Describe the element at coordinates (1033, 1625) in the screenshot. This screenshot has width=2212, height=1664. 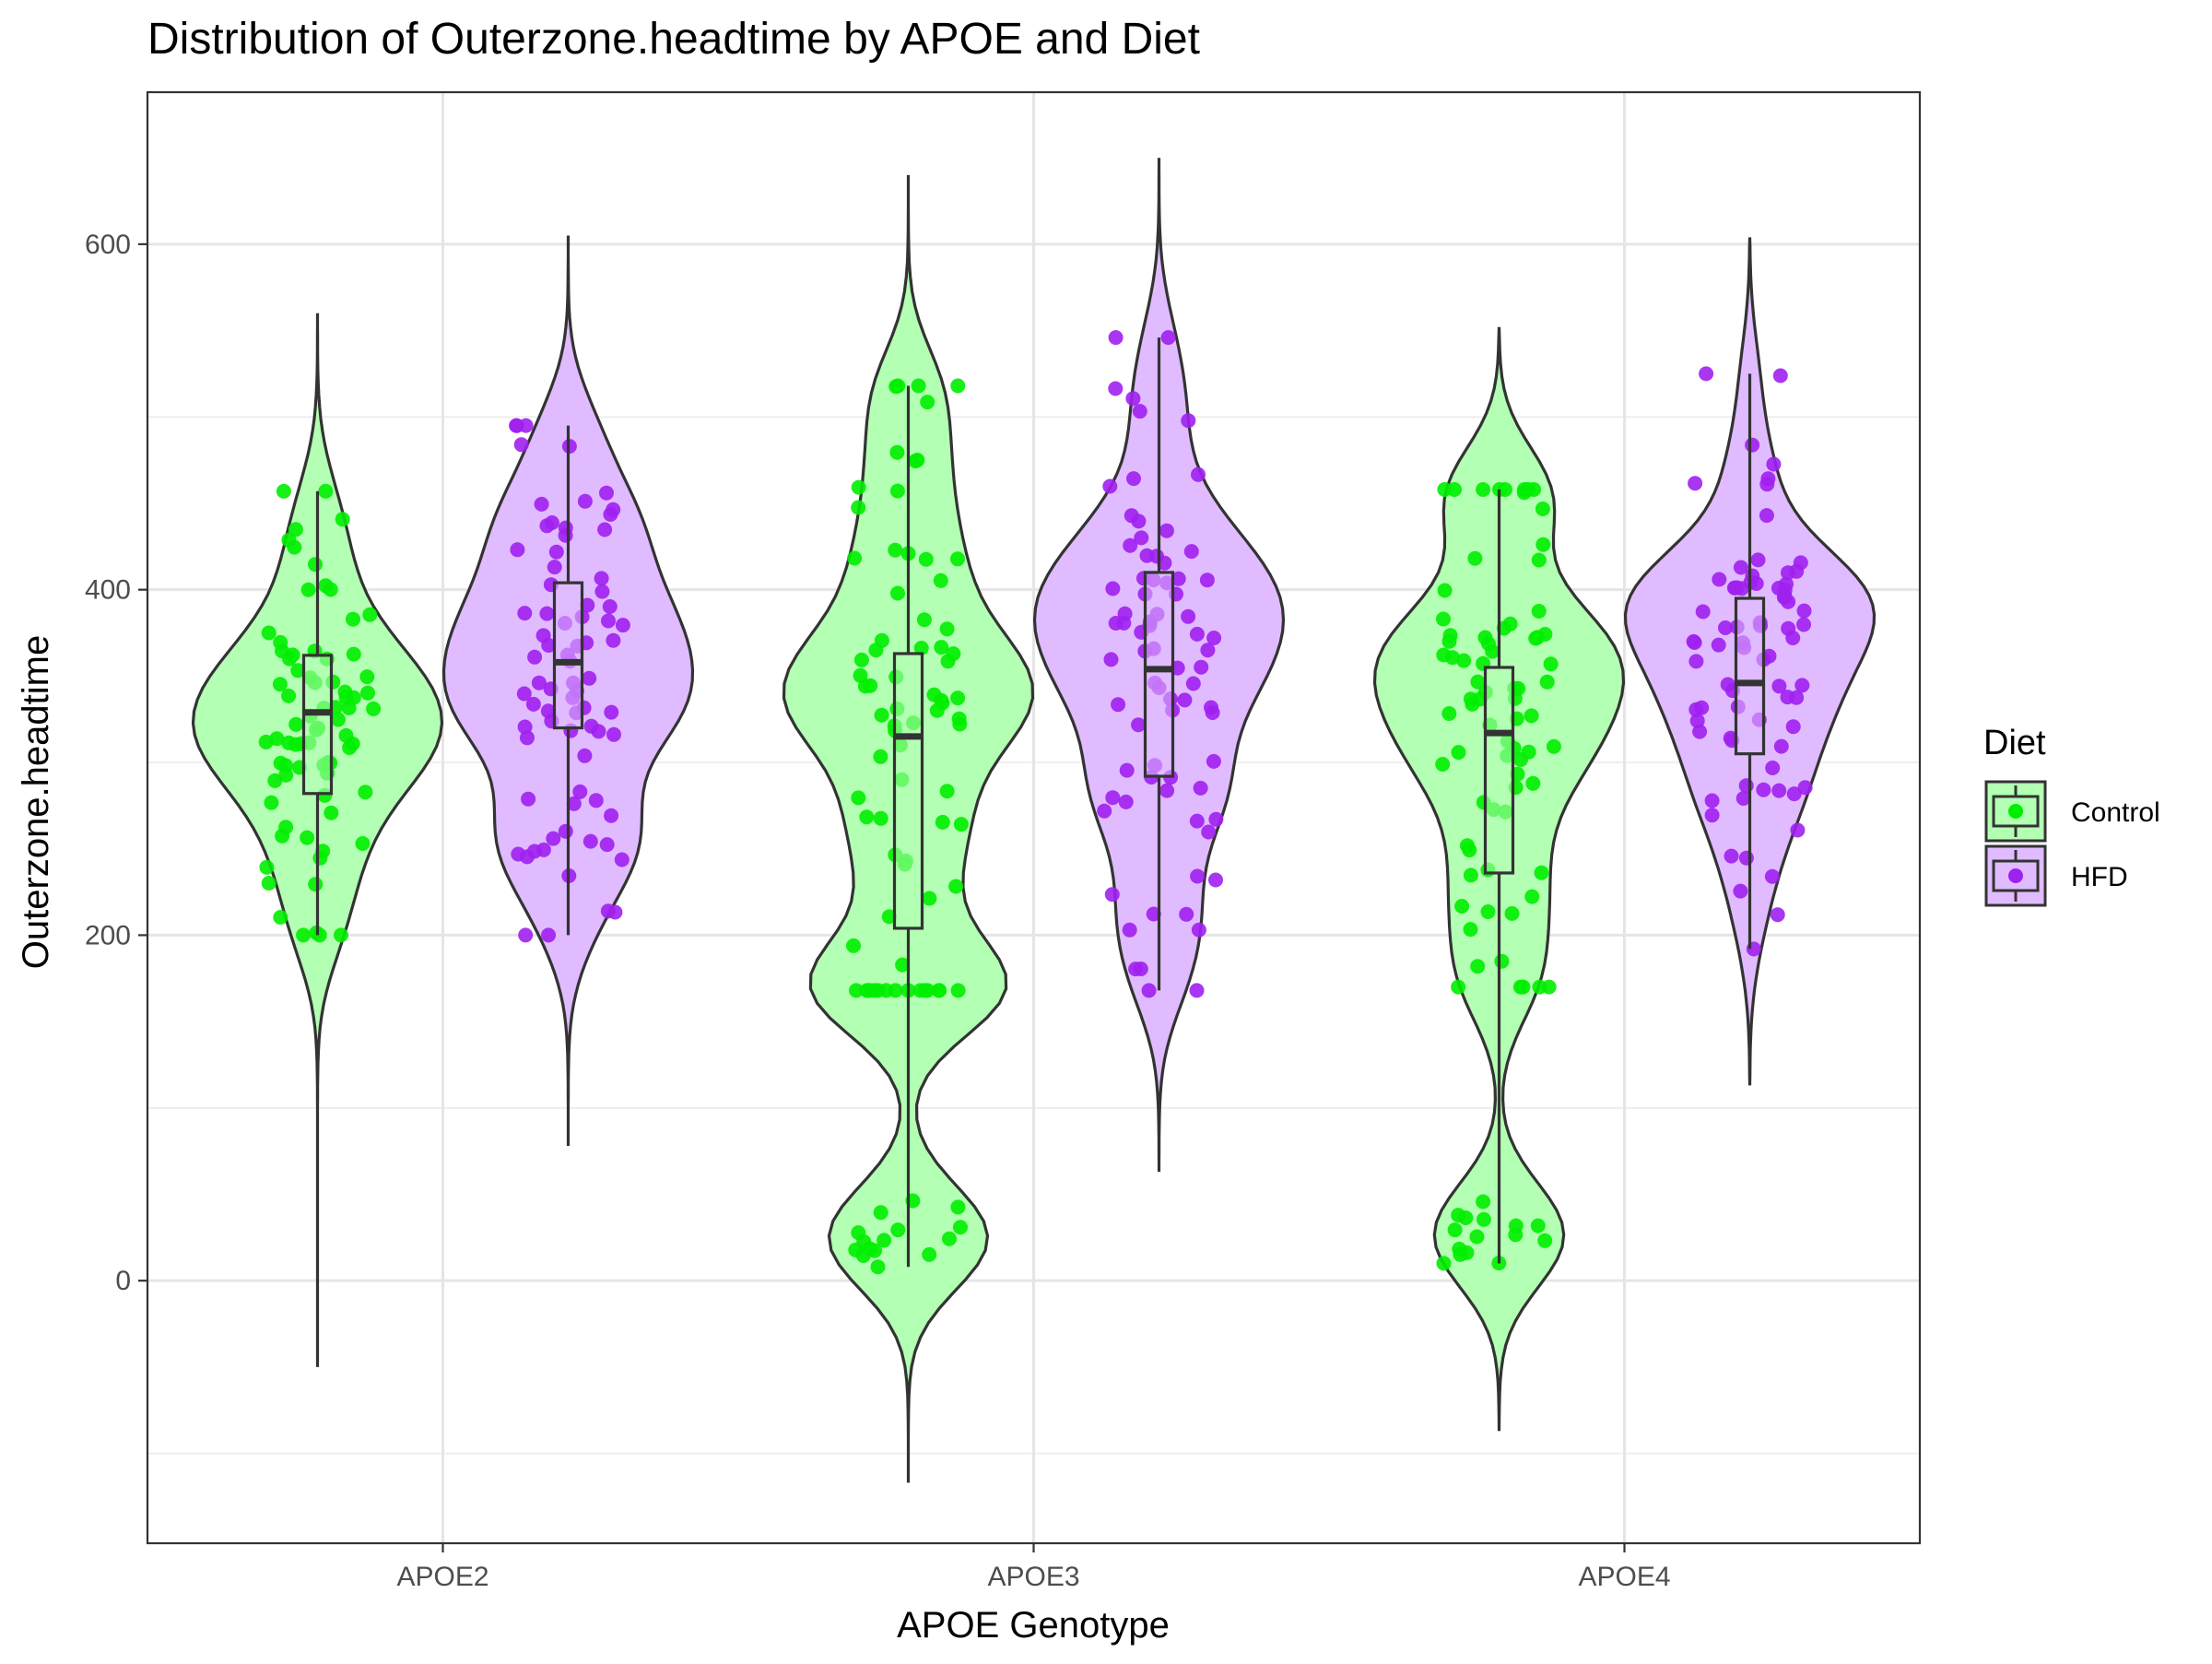
I see `x-axis-title: APOE Genotype` at that location.